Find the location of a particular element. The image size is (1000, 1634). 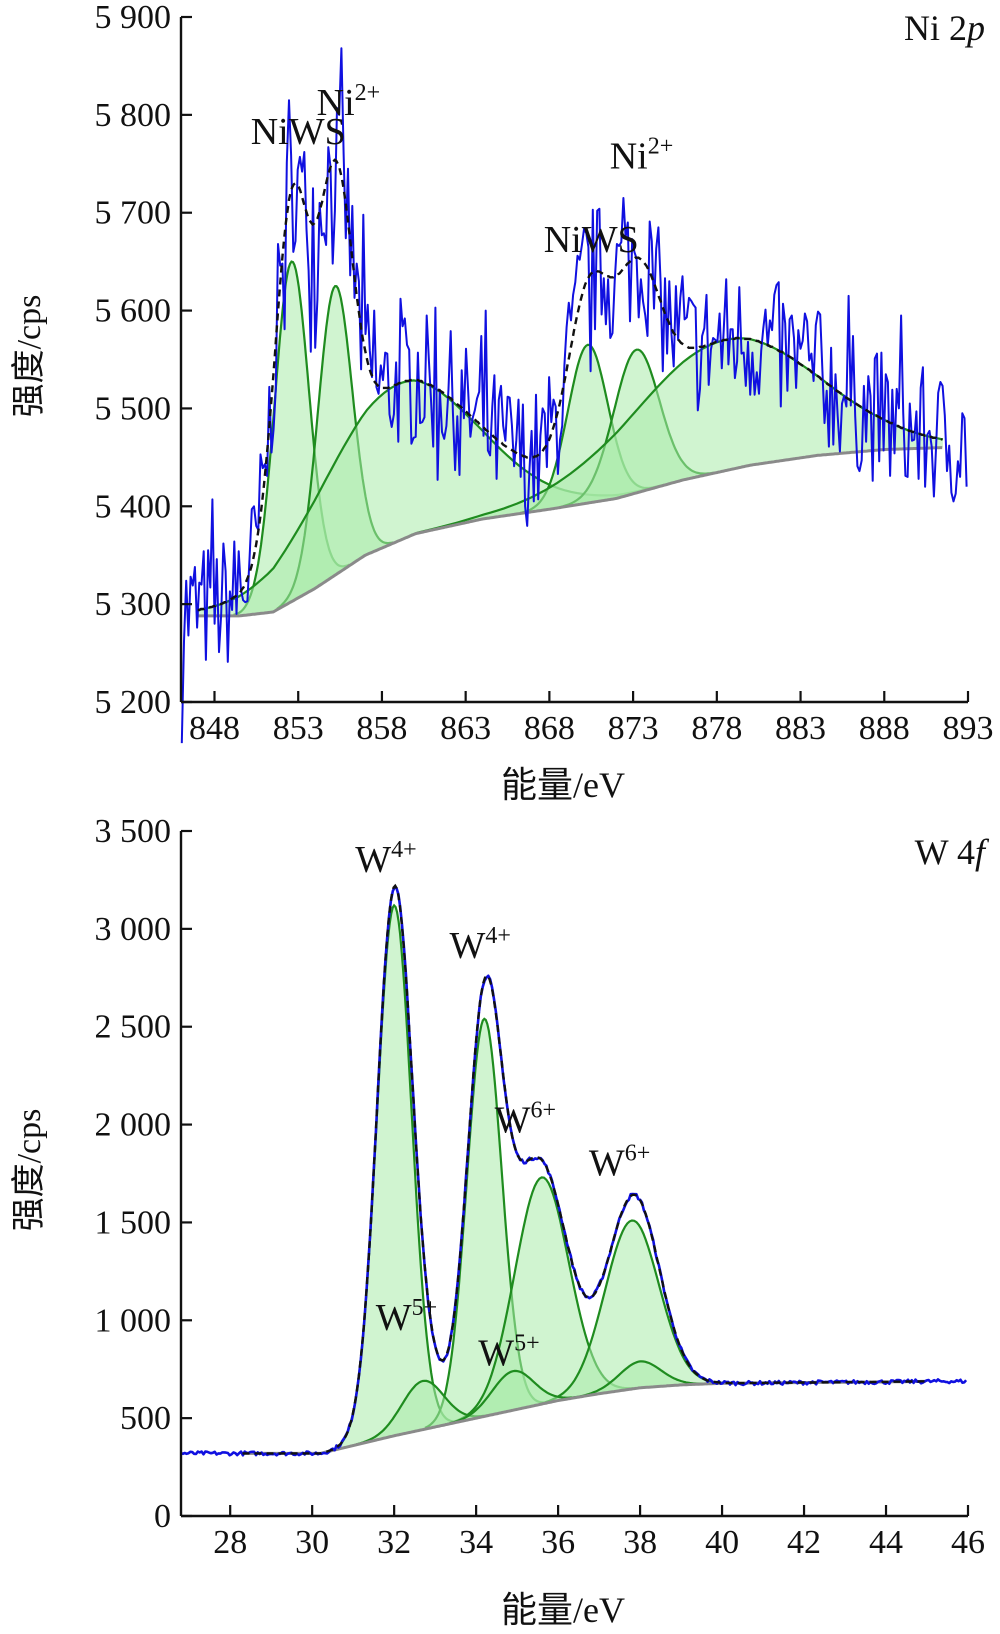

y-tick-label: 1 000 is located at coordinates (133, 1320).